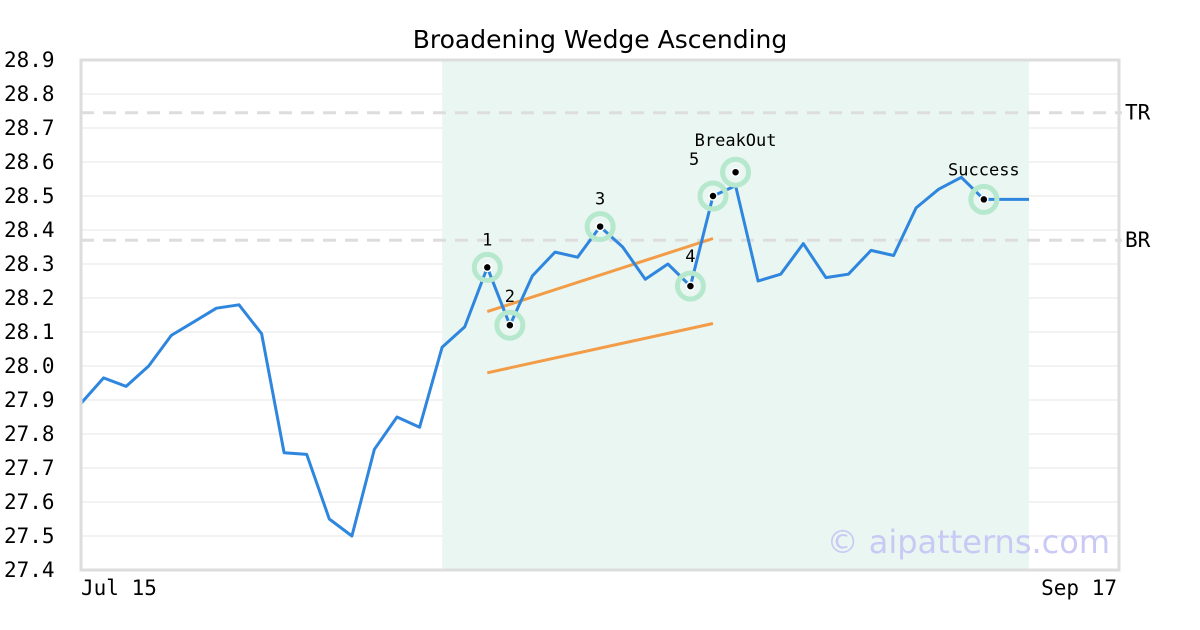  Describe the element at coordinates (29, 468) in the screenshot. I see `y-tick-label: 27.7` at that location.